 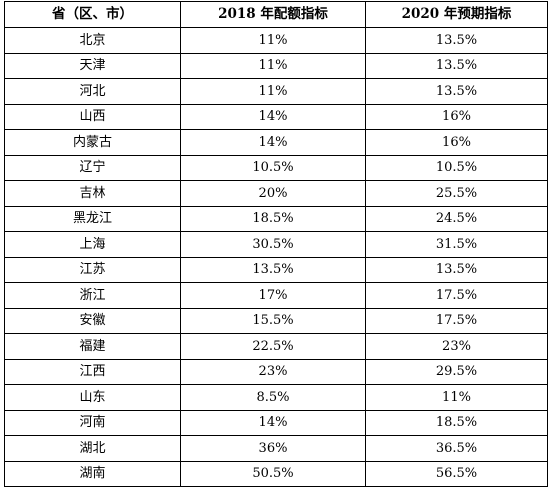 What do you see at coordinates (92, 269) in the screenshot?
I see `cell-province: 江苏` at bounding box center [92, 269].